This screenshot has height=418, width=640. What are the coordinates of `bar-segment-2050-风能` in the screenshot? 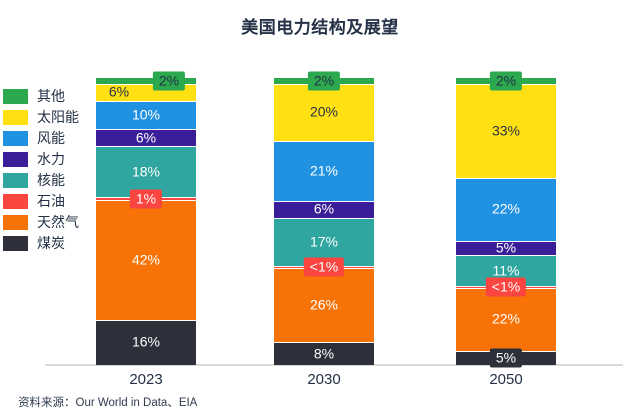 It's located at (506, 209).